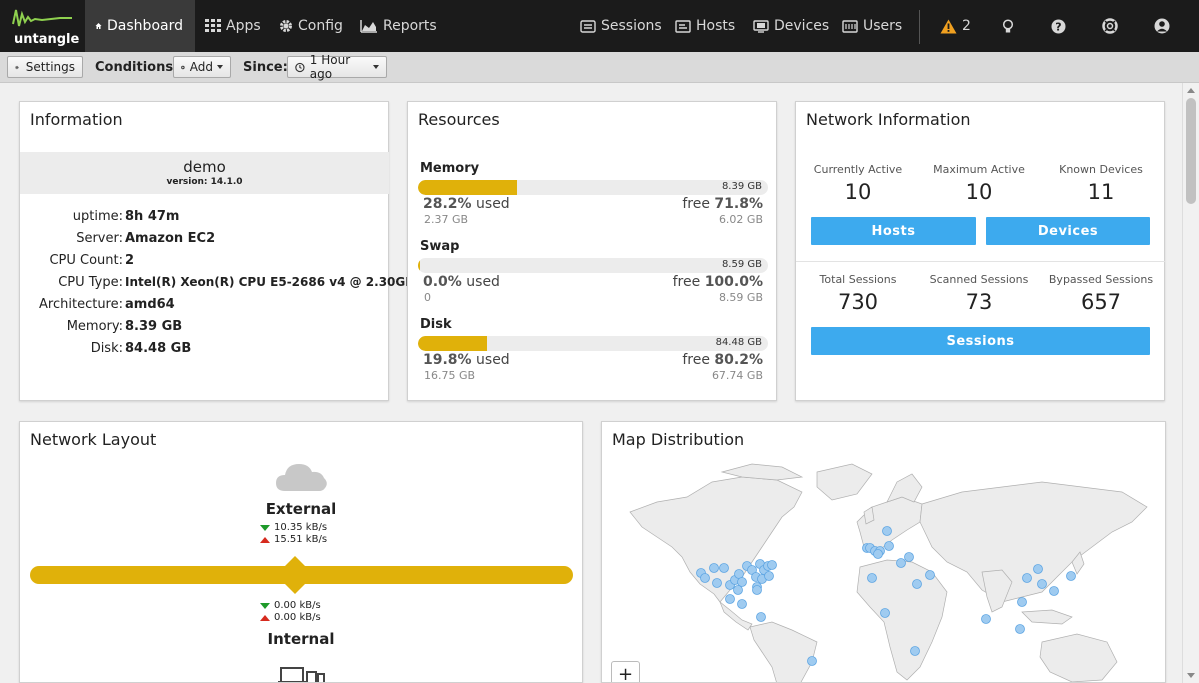 The image size is (1199, 683). Describe the element at coordinates (330, 67) in the screenshot. I see `since-value: 1 Hour ago` at that location.